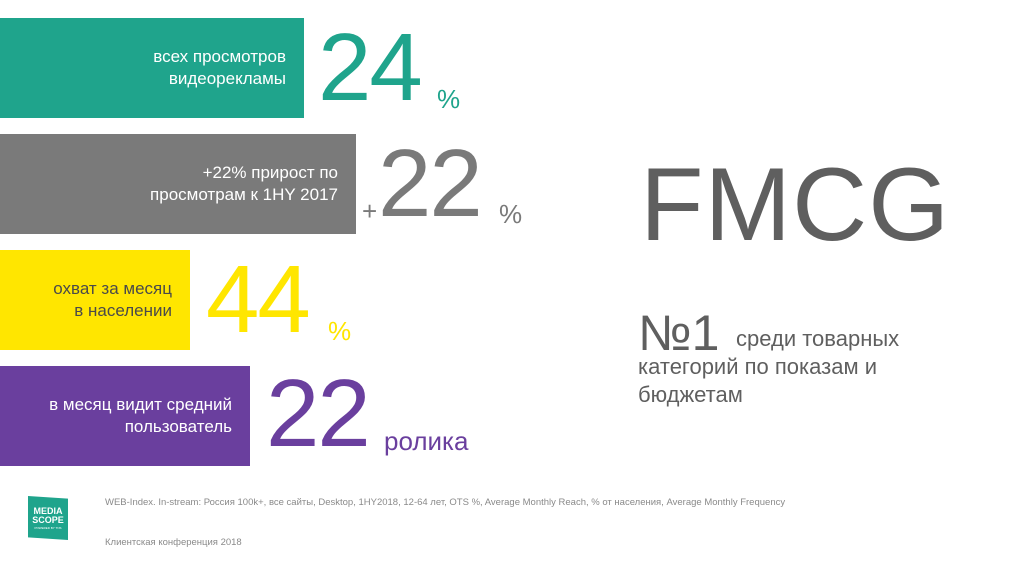 The height and width of the screenshot is (574, 1024). I want to click on stat-label: всех просмотров видеорекламы, so click(219, 68).